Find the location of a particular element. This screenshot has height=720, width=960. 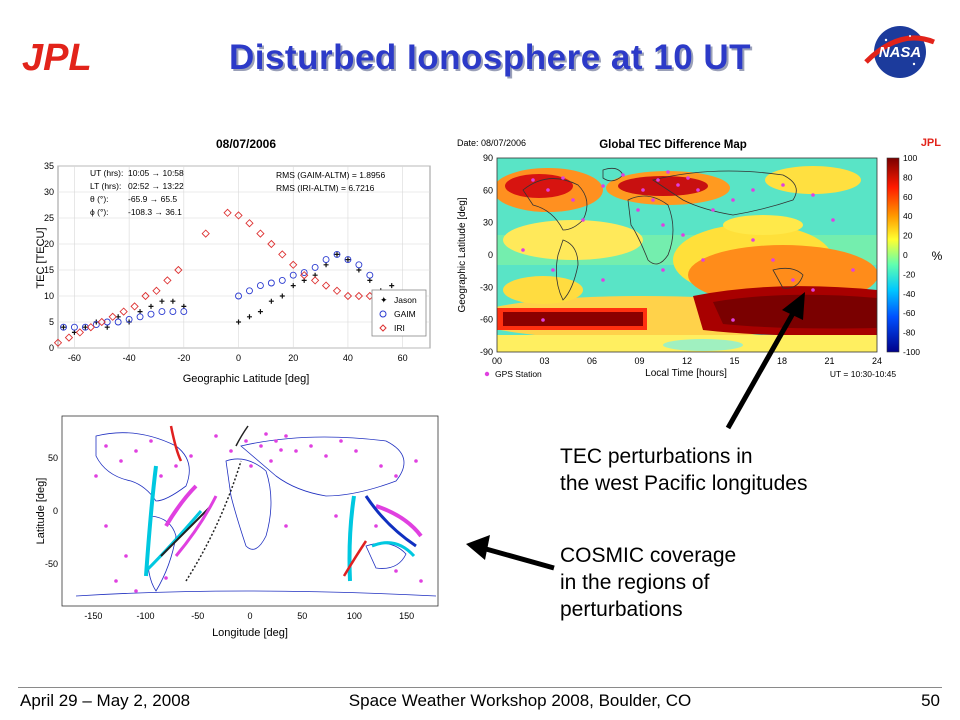

satellite-tracks is located at coordinates (283, 503).